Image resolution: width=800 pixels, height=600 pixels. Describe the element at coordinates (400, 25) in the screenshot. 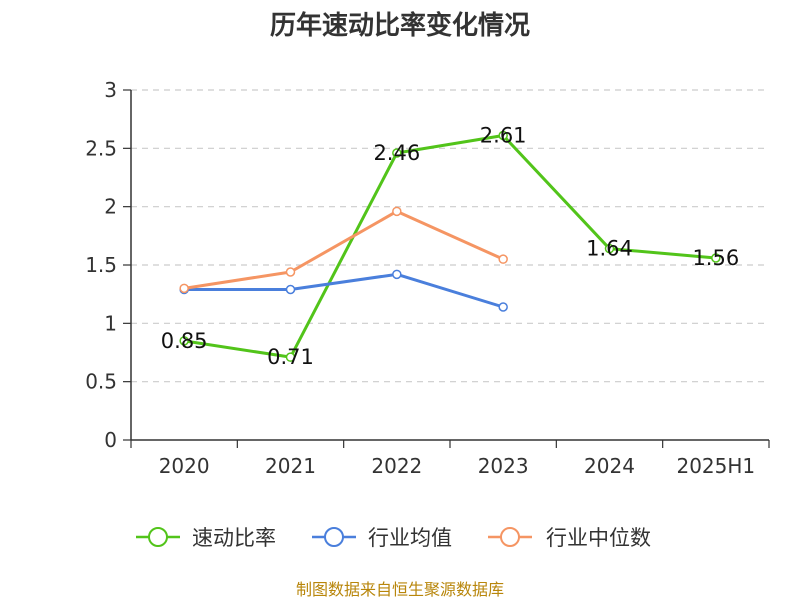

I see `chart-title: 历年速动比率变化情况` at that location.